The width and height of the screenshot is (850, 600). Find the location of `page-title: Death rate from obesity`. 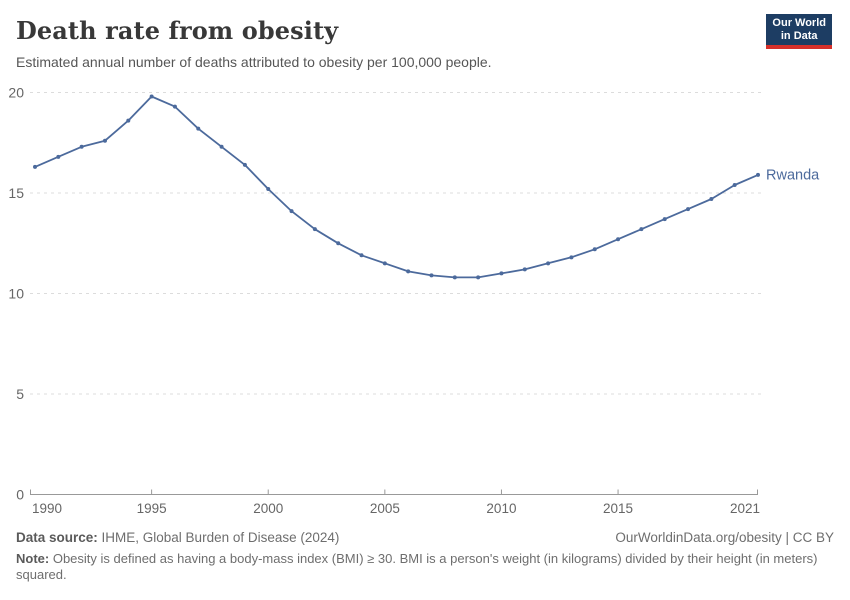

page-title: Death rate from obesity is located at coordinates (177, 30).